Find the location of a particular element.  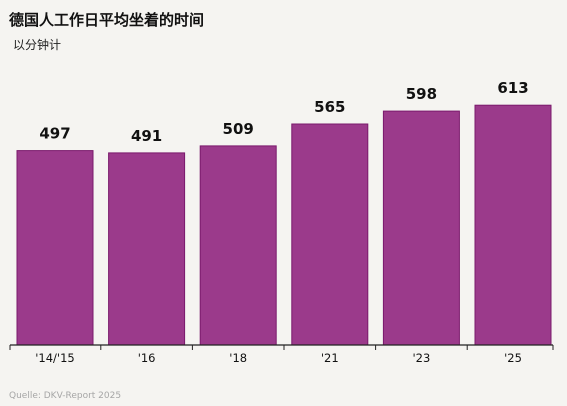

bar-value-label-3: 565 is located at coordinates (329, 107).